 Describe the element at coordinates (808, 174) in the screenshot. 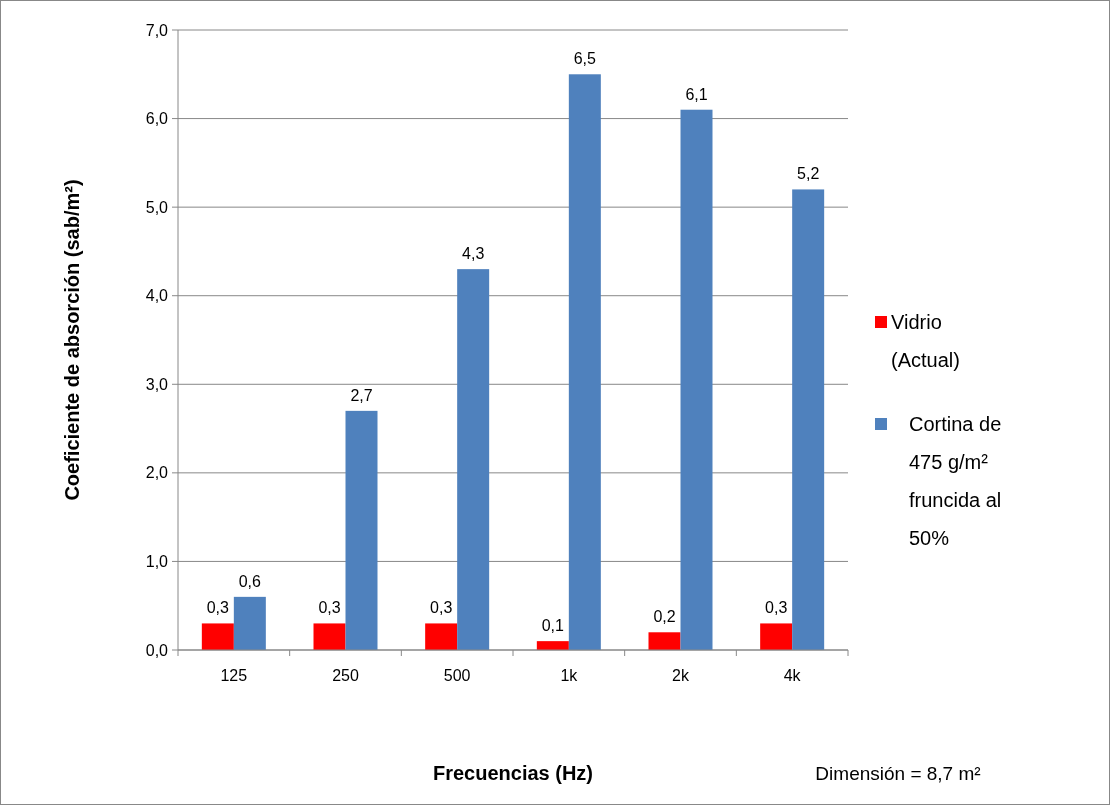

I see `data-label: 5,2` at that location.